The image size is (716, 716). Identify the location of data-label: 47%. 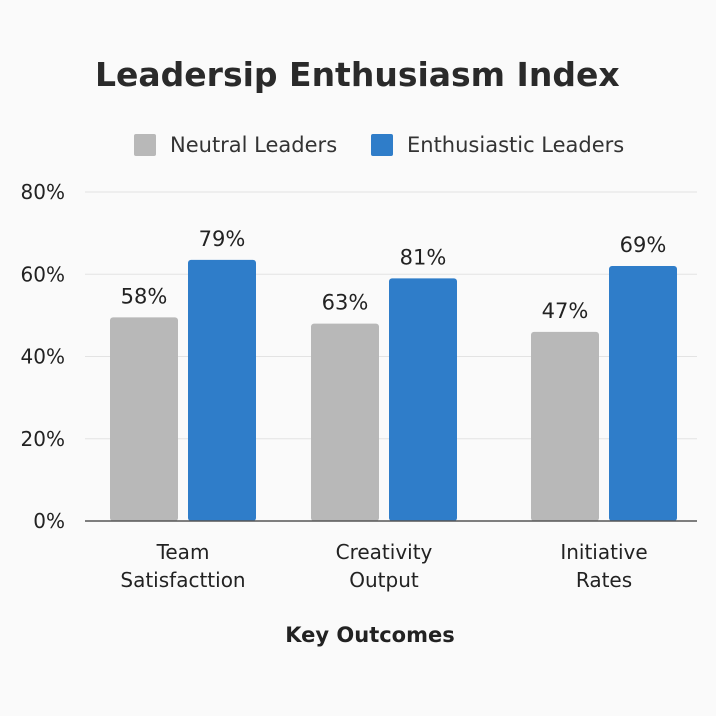
(565, 311).